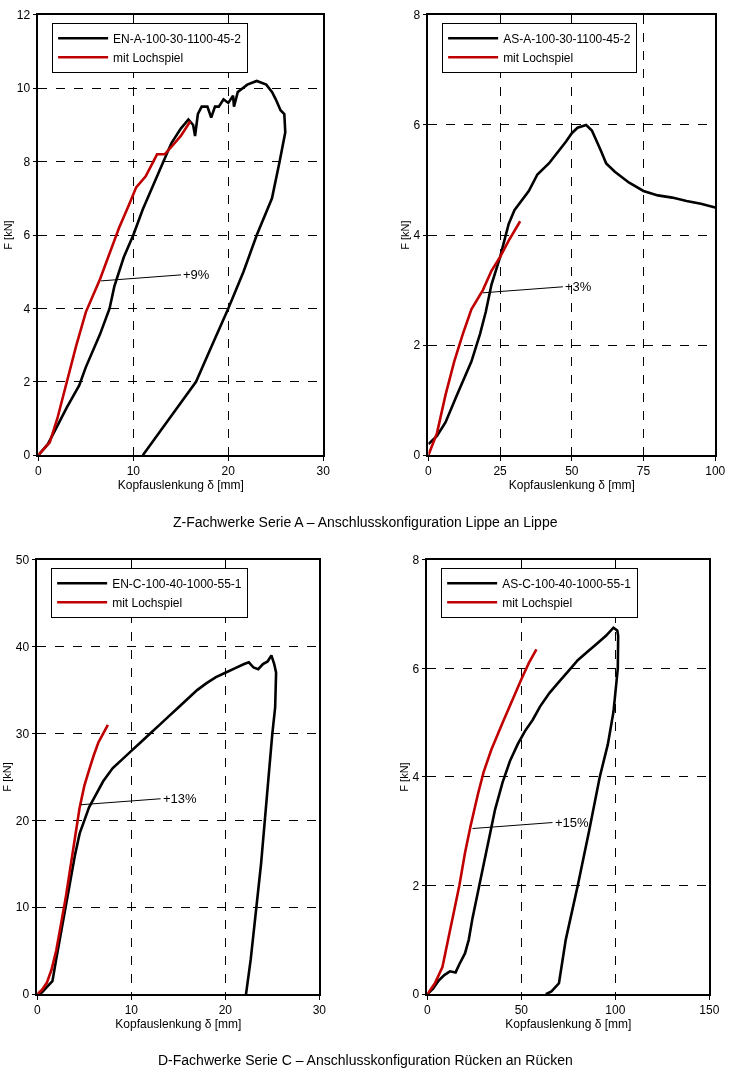 This screenshot has width=738, height=1088. Describe the element at coordinates (22, 733) in the screenshot. I see `y-tick-label: 30` at that location.